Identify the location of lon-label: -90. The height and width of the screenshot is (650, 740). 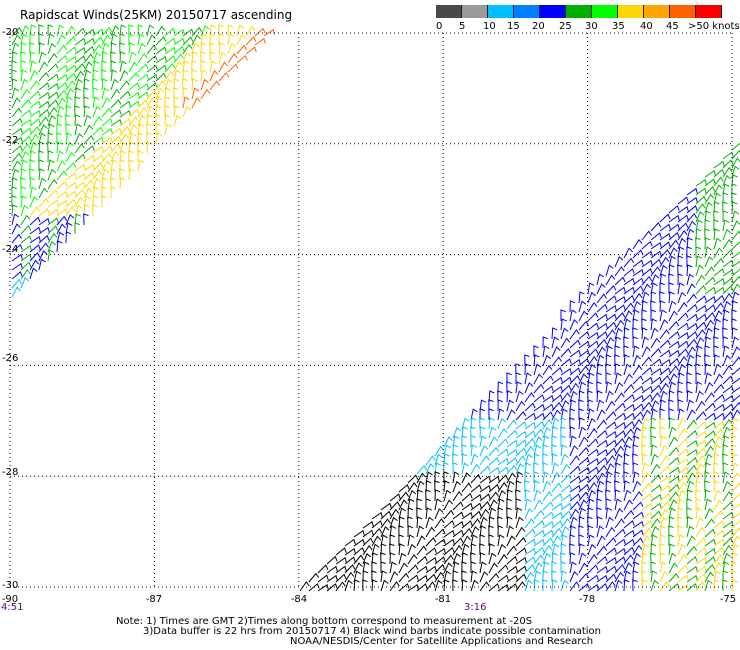
(10, 599).